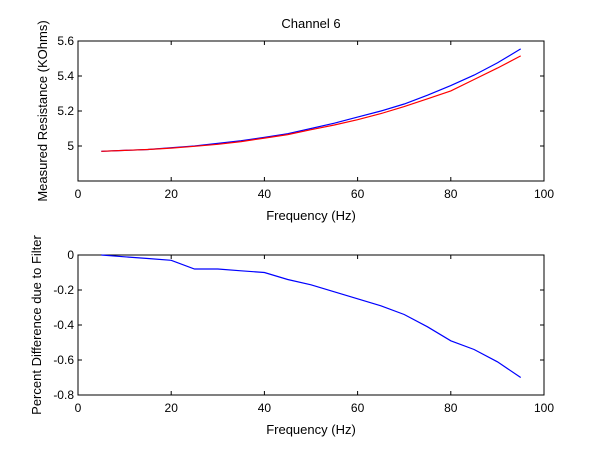 The width and height of the screenshot is (600, 450). What do you see at coordinates (265, 194) in the screenshot?
I see `top-x-tick-label: 40` at bounding box center [265, 194].